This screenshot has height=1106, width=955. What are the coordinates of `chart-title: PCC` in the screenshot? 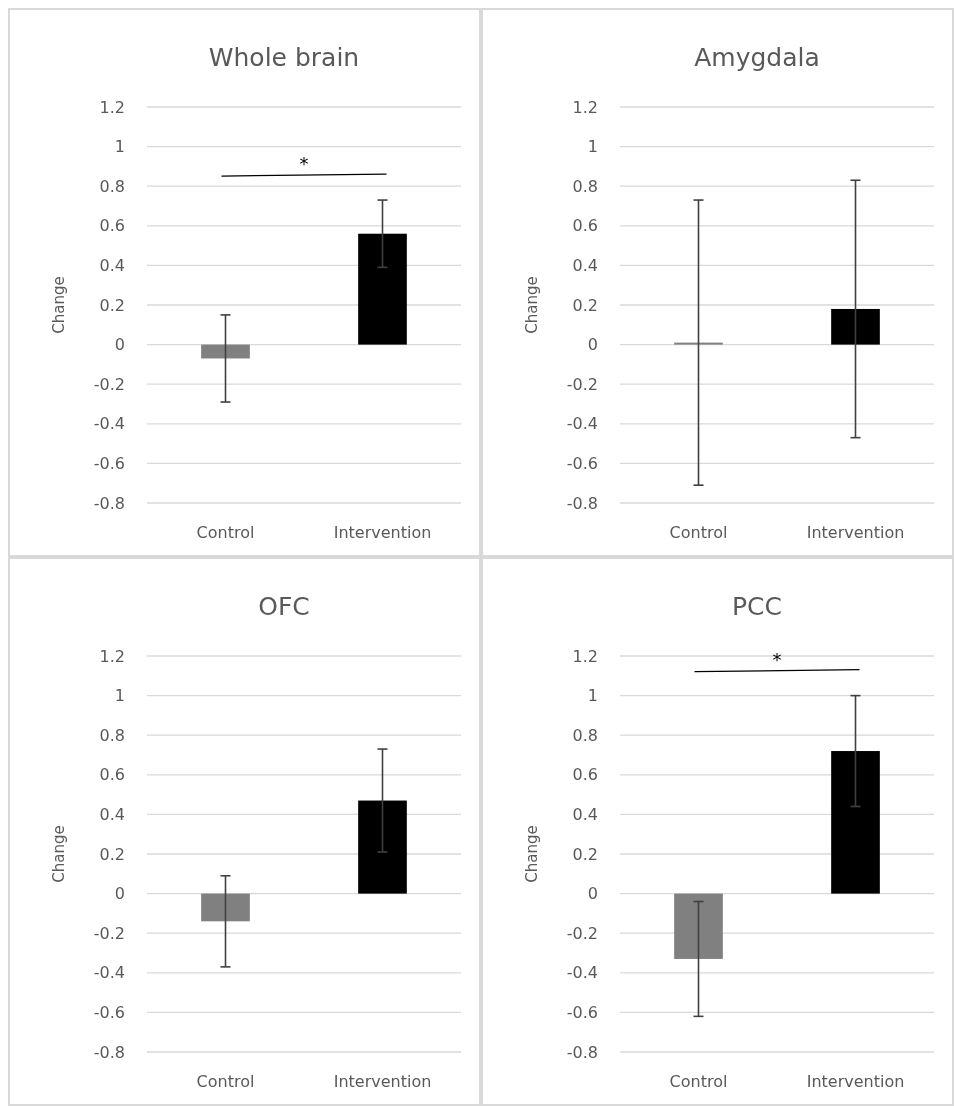 It's located at (757, 606).